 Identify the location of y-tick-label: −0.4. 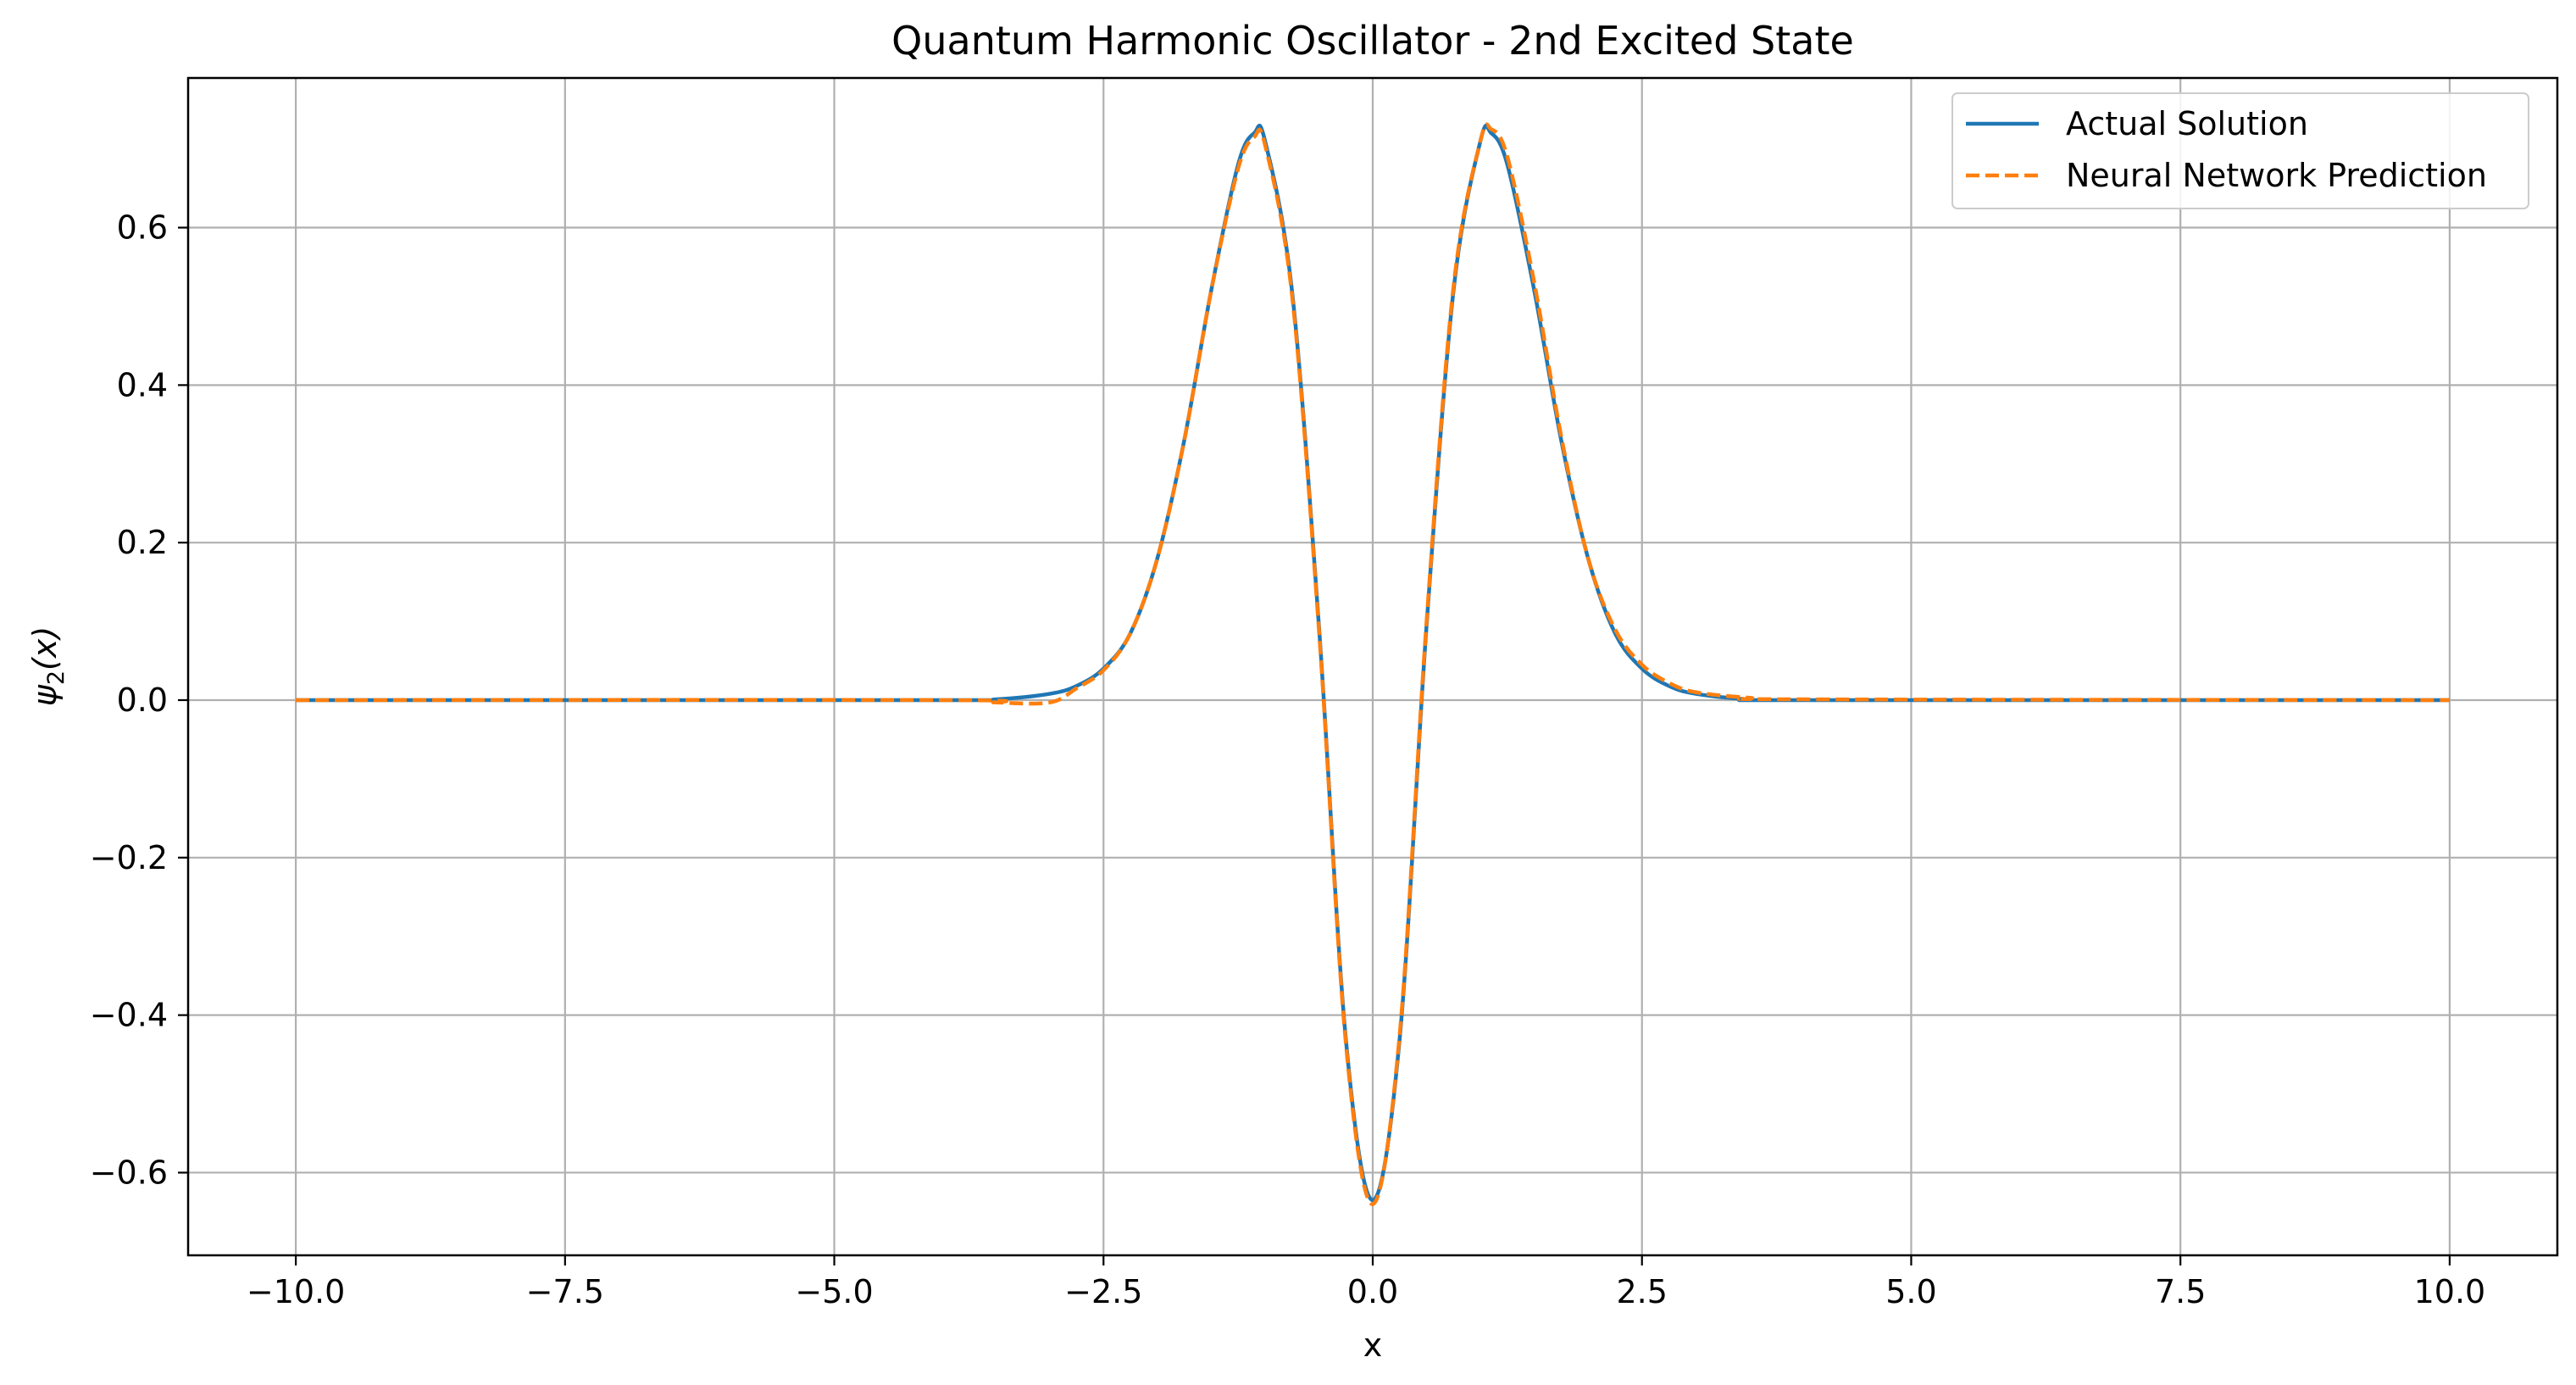
(129, 1015).